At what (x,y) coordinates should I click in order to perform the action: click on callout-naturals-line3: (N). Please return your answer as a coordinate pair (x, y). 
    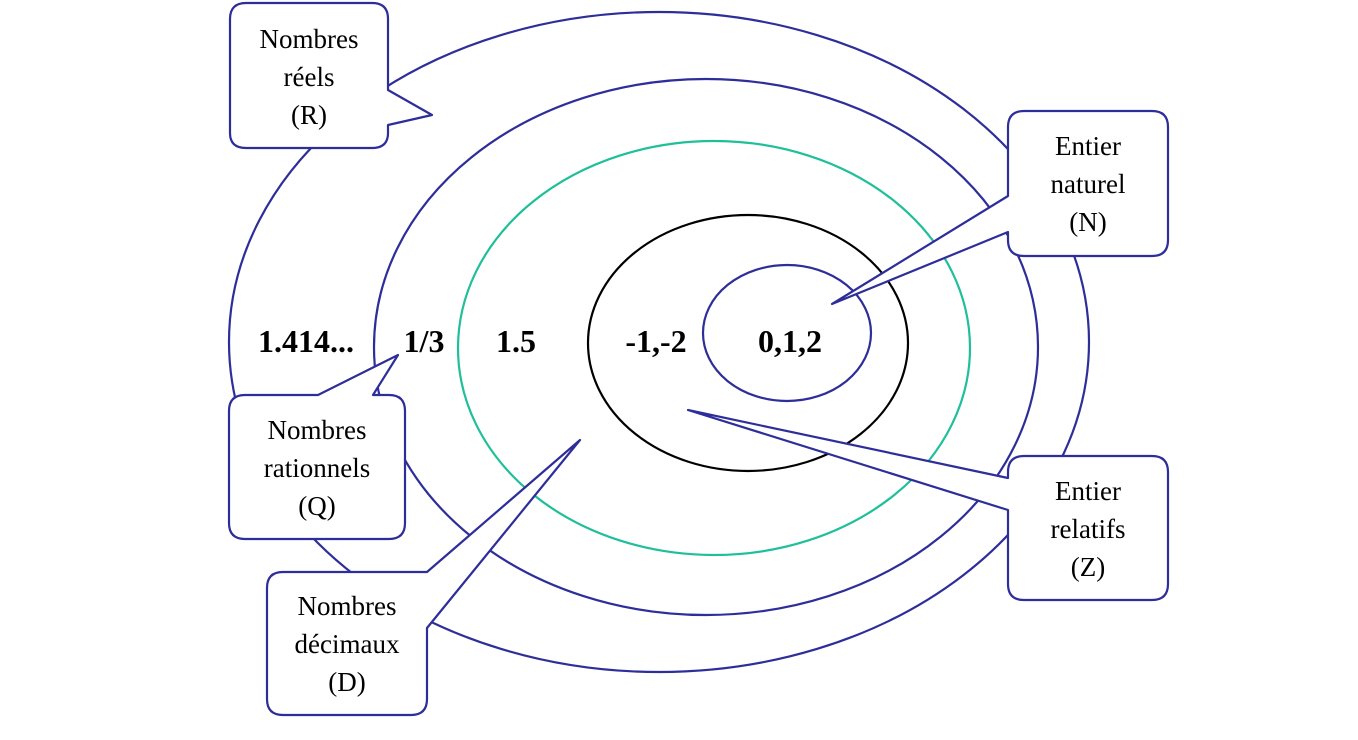
    Looking at the image, I should click on (1087, 222).